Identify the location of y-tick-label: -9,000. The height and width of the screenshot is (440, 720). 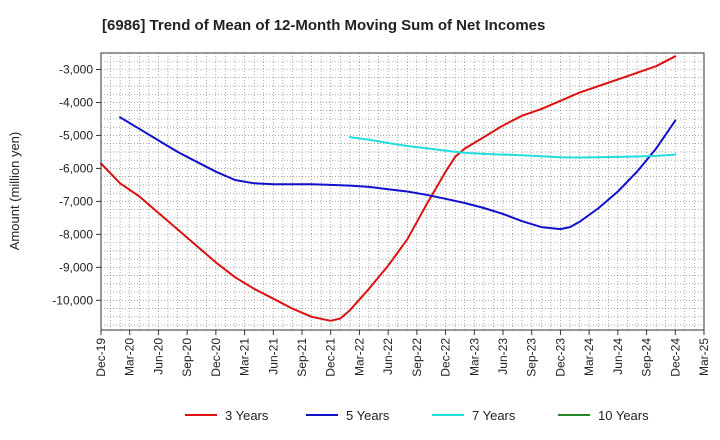
(76, 267).